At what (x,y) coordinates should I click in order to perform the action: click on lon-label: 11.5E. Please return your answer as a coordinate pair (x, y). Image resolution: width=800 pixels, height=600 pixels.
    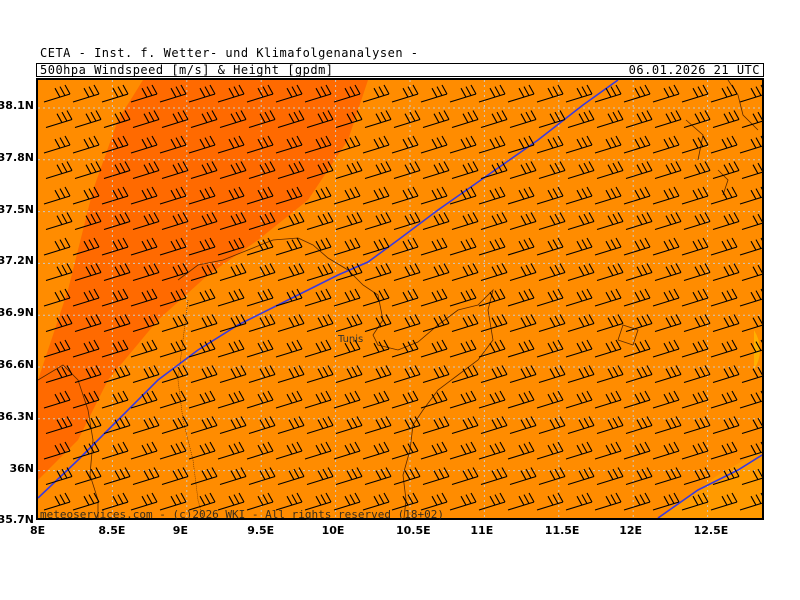
    Looking at the image, I should click on (562, 530).